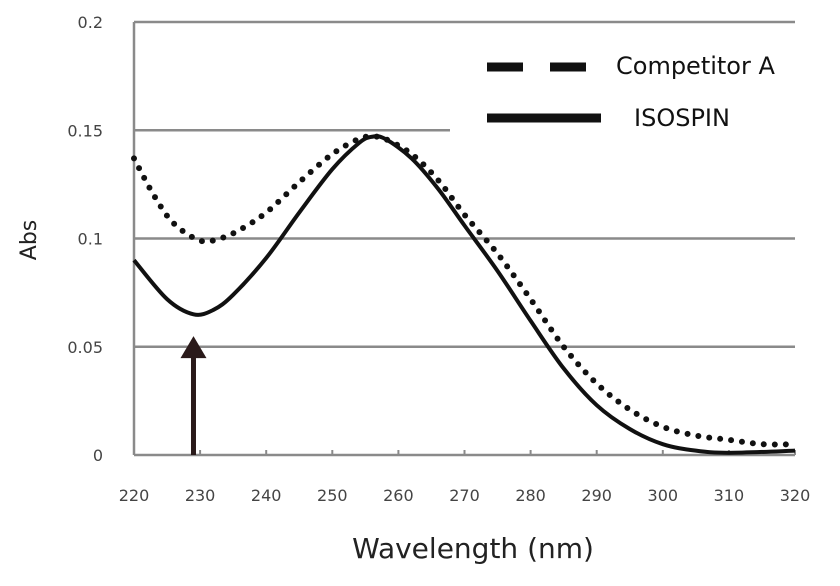  Describe the element at coordinates (98, 455) in the screenshot. I see `y-tick-label: 0` at that location.